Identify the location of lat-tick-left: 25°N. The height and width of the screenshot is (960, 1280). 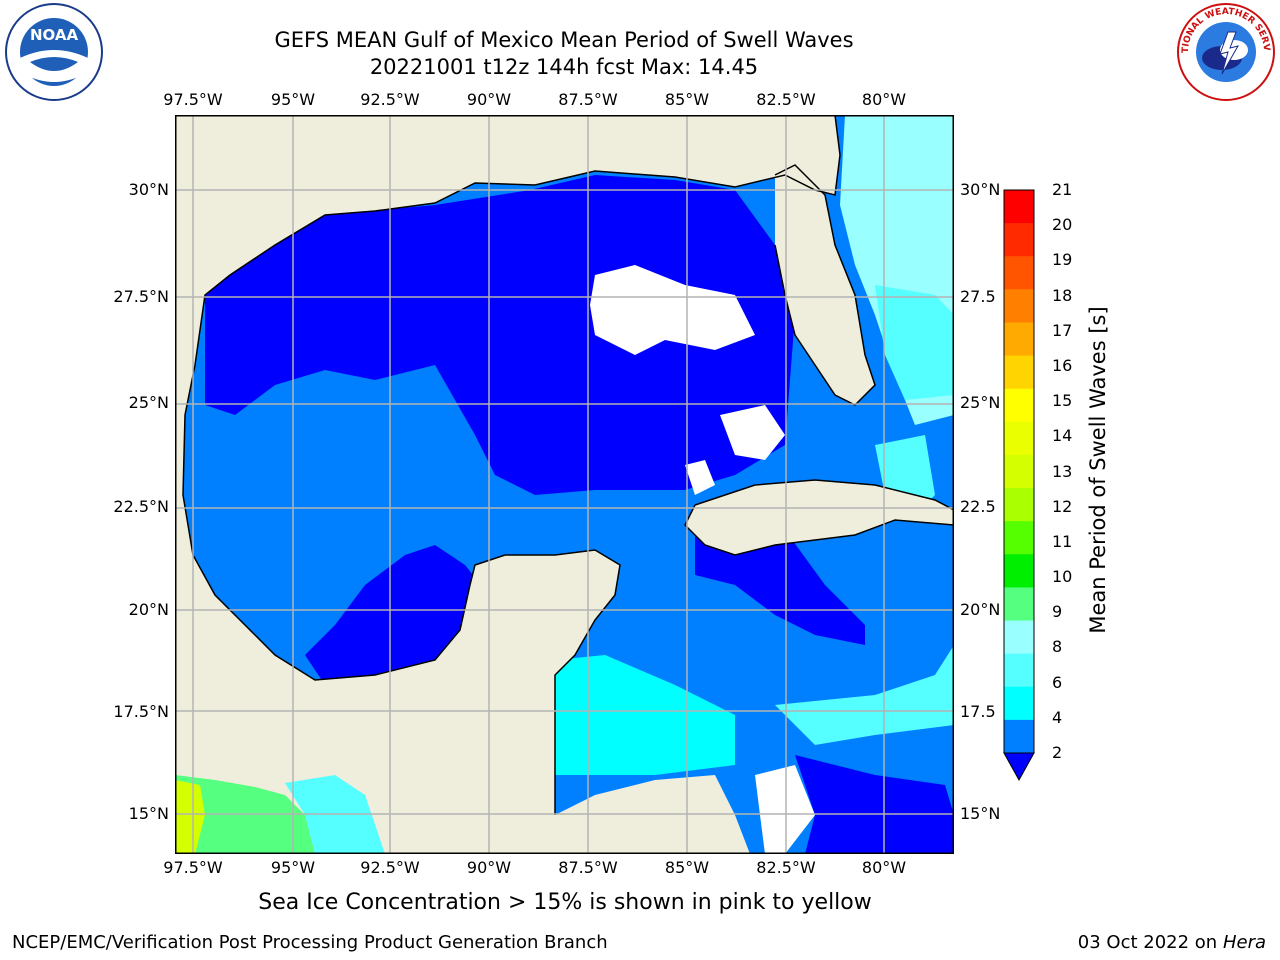
(148, 402).